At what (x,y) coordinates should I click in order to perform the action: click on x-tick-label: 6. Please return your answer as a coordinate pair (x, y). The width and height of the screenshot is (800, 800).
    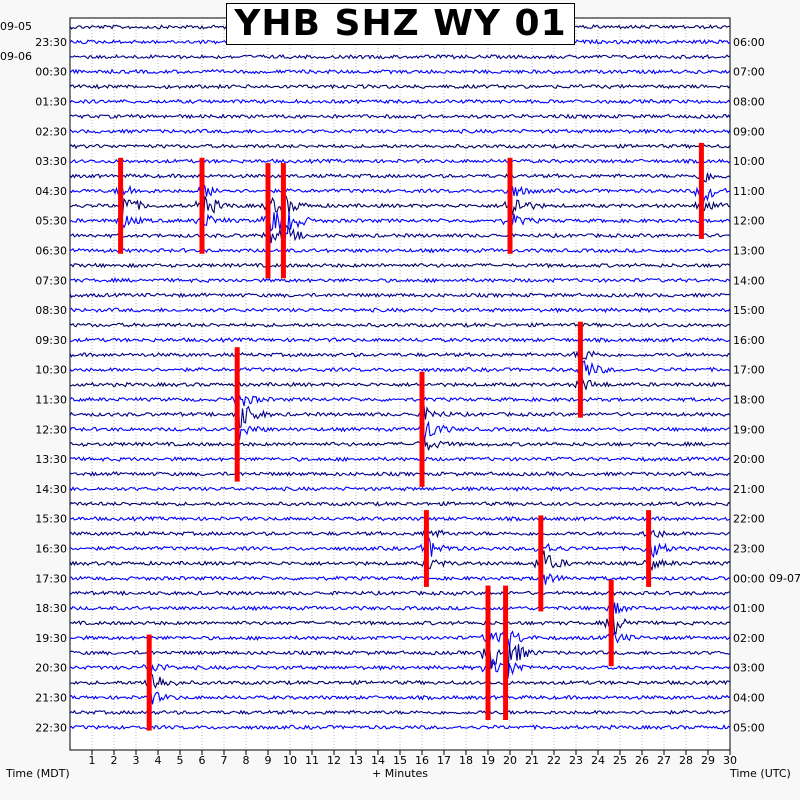
    Looking at the image, I should click on (202, 760).